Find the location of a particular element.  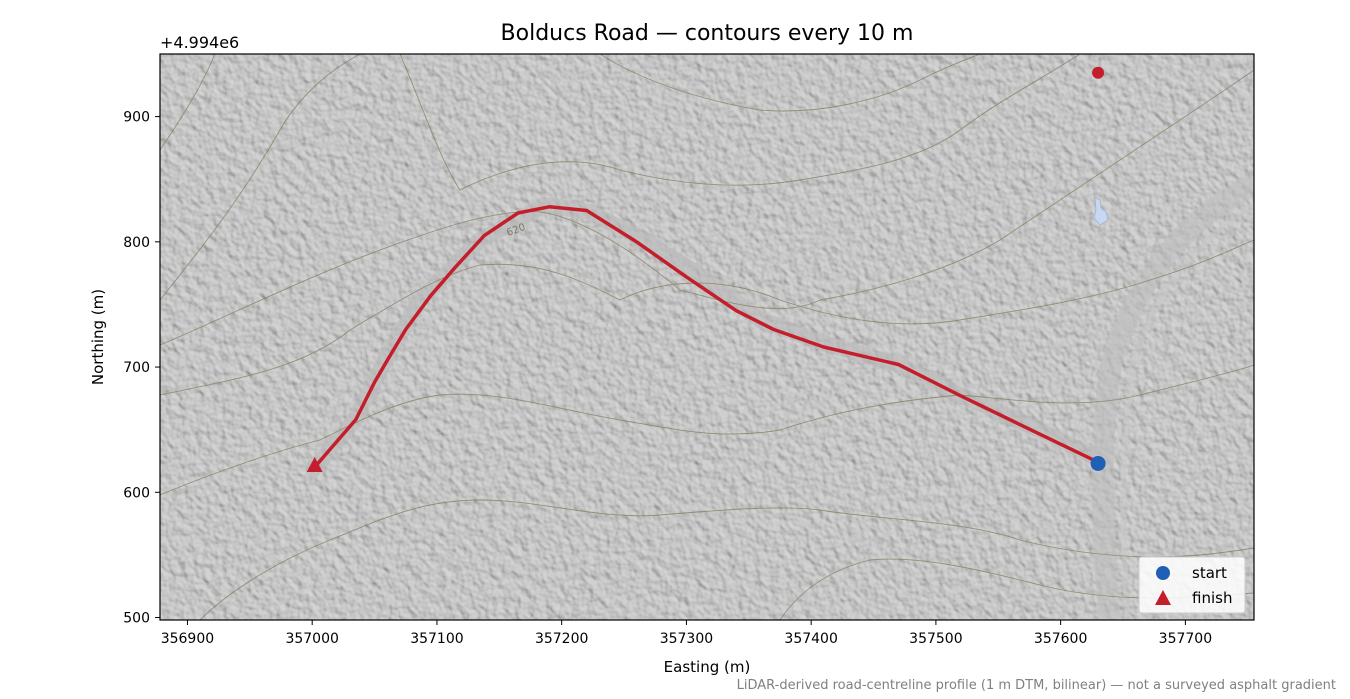

y-axis-label: Northing (m) is located at coordinates (98, 337).